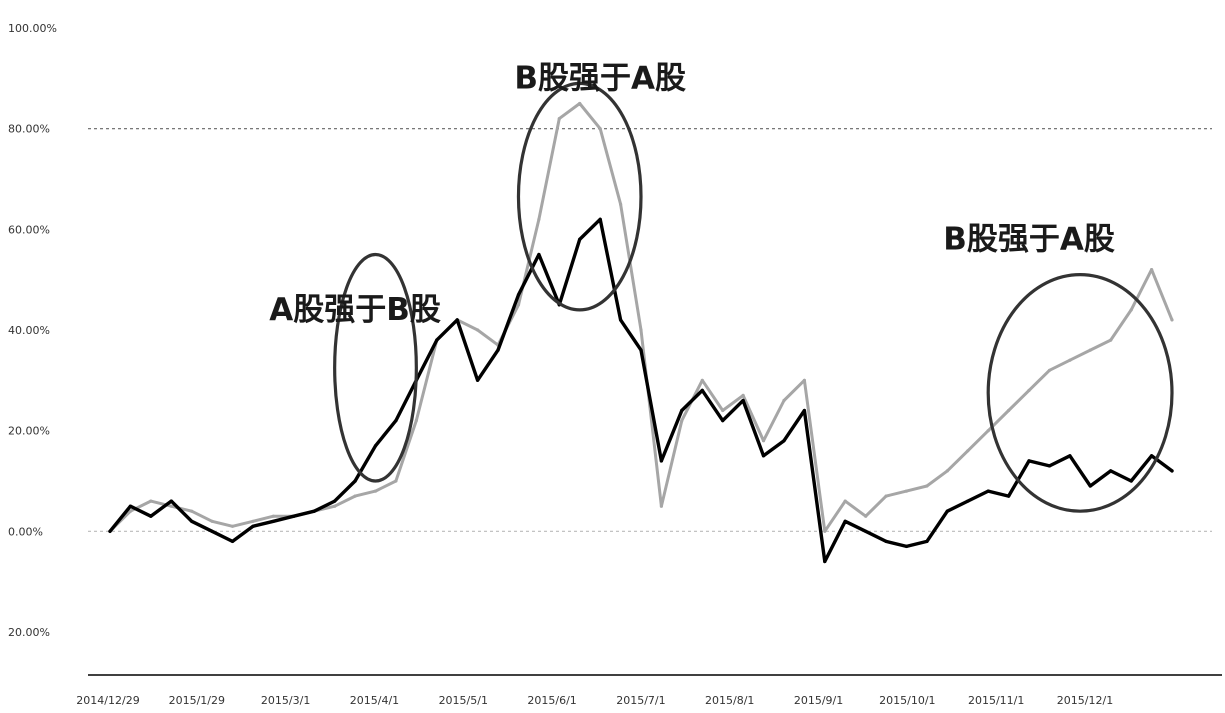 The image size is (1225, 713). I want to click on x-tick-label: 2014/12/29, so click(107, 700).